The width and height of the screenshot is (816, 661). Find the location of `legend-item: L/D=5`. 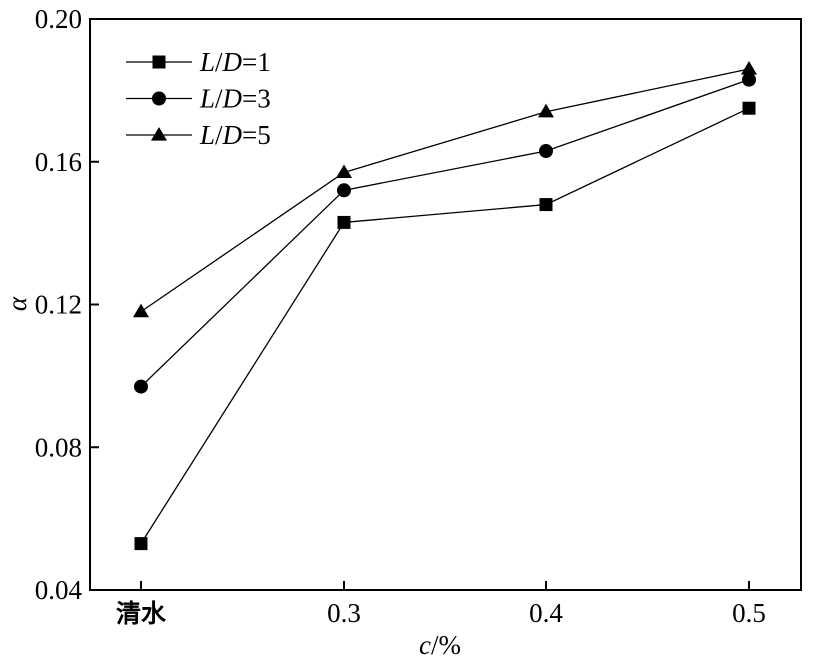

legend-item: L/D=5 is located at coordinates (198, 135).